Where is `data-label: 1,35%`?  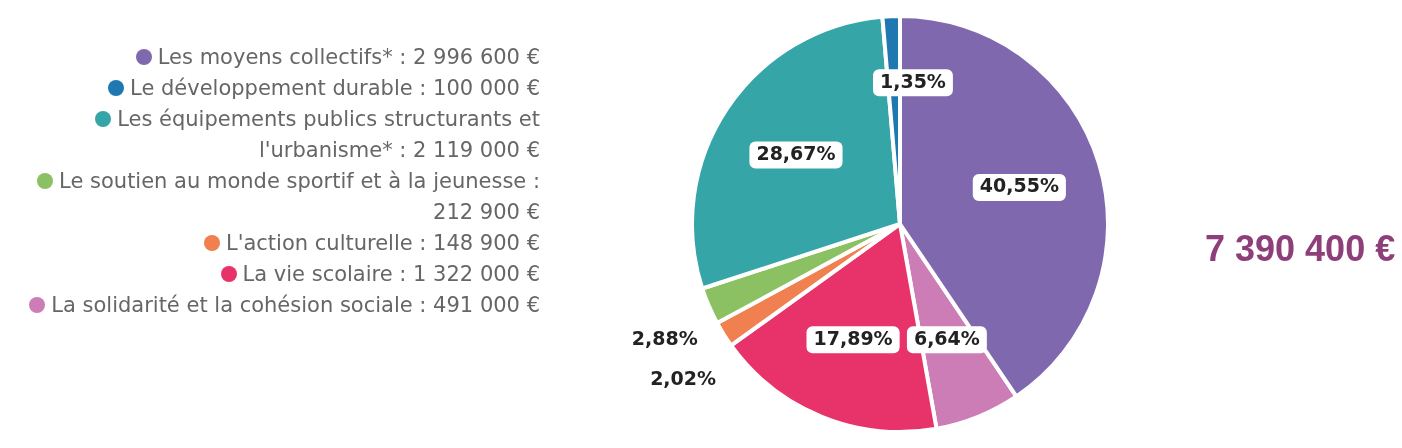
data-label: 1,35% is located at coordinates (912, 80).